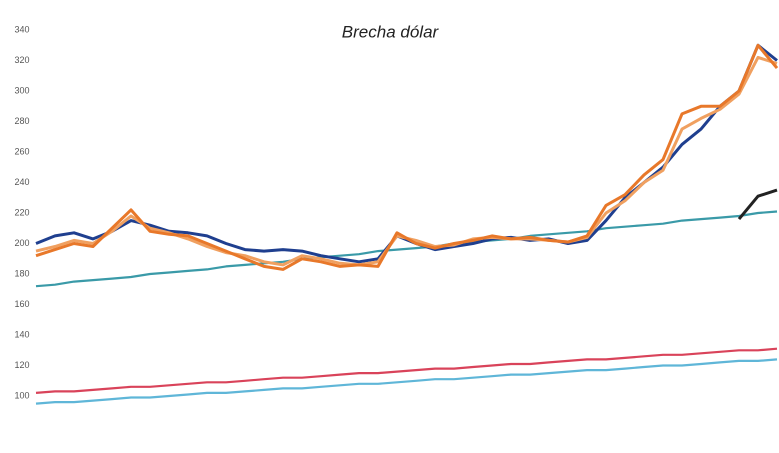 This screenshot has width=779, height=453. I want to click on y-tick-label: 200, so click(21, 243).